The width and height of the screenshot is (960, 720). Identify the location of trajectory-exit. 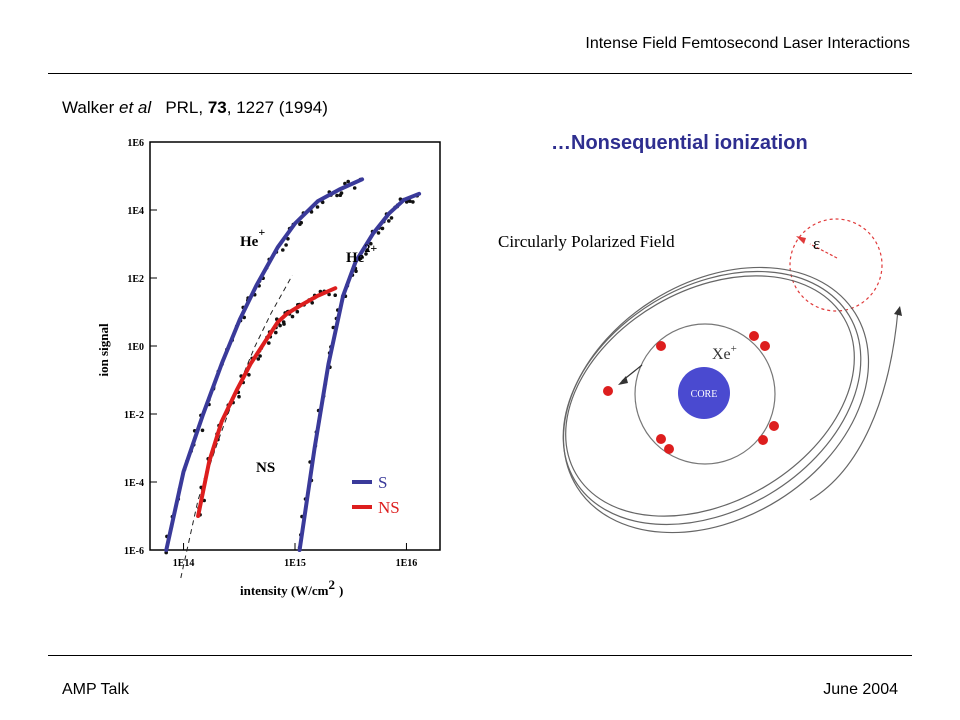
(854, 405).